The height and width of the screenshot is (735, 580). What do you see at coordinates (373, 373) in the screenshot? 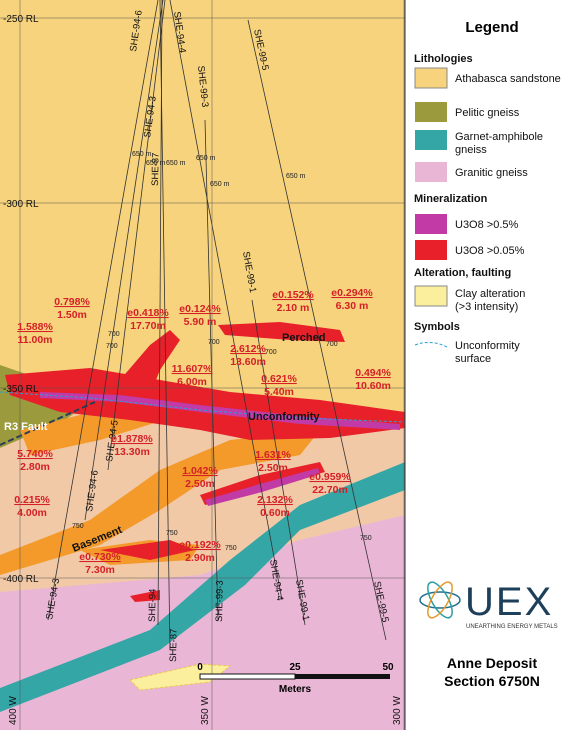
I see `intercept-grade: 0.494%` at bounding box center [373, 373].